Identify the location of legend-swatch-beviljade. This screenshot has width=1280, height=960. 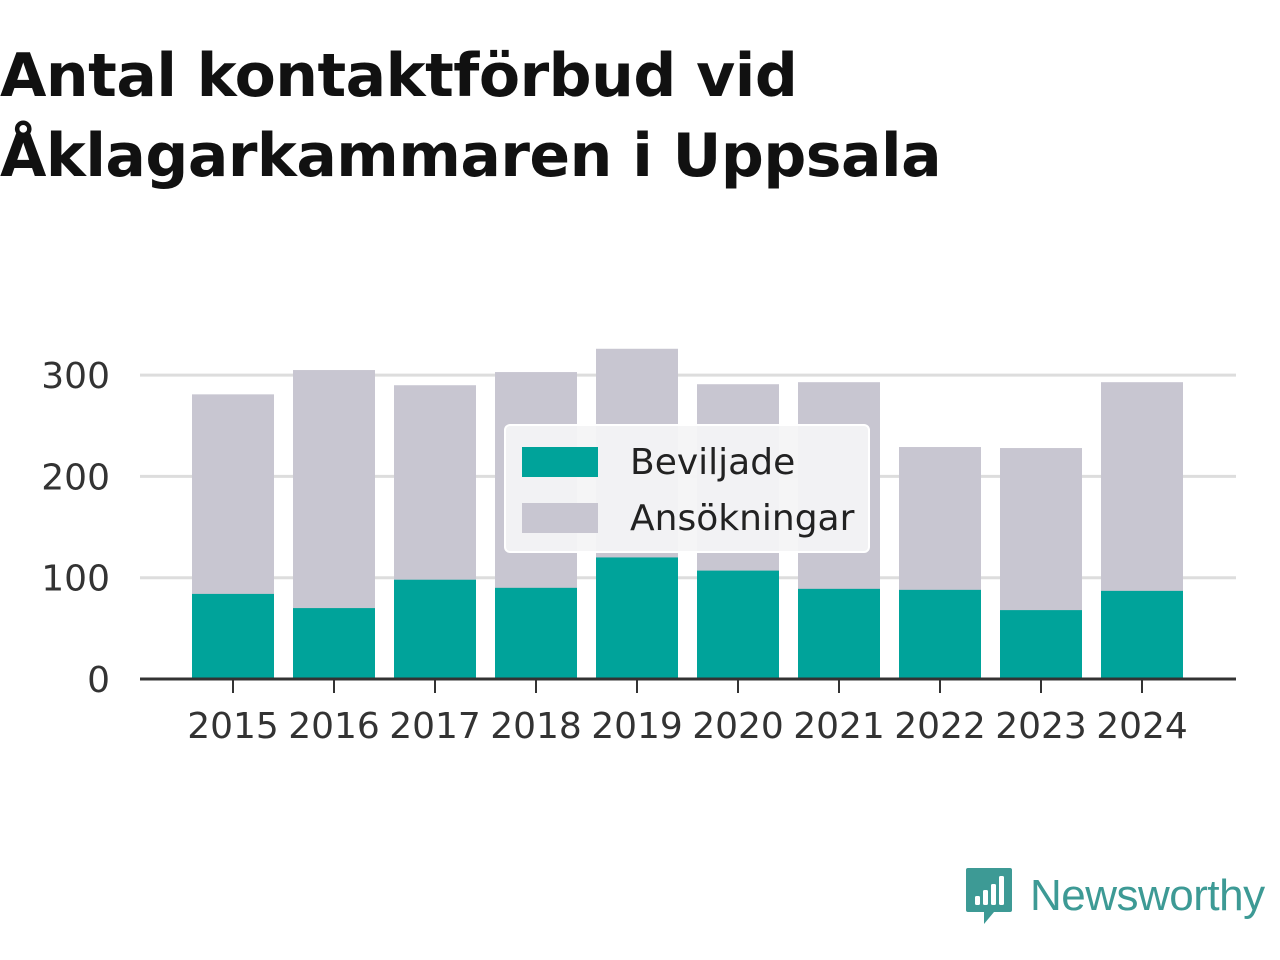
(560, 462).